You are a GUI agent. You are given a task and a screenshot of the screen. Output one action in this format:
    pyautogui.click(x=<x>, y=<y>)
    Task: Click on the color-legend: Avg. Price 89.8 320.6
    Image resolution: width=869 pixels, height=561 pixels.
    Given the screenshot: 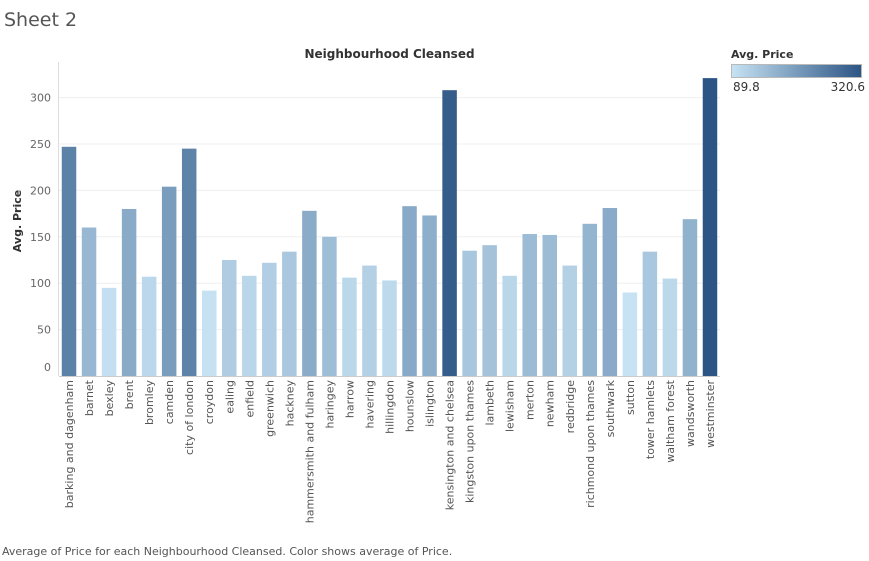 What is the action you would take?
    pyautogui.click(x=800, y=72)
    